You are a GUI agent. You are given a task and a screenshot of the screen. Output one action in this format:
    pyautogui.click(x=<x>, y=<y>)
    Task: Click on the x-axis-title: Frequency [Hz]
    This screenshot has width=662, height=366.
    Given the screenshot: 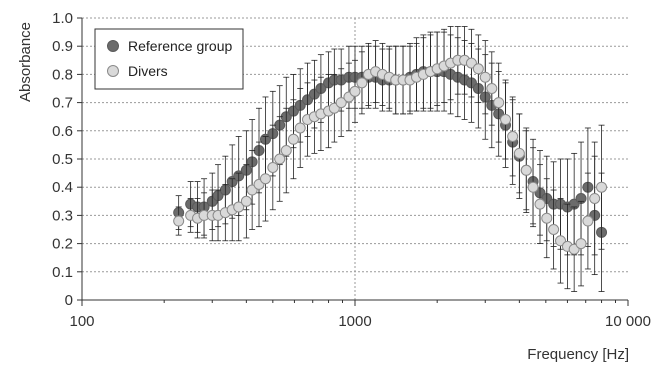 What is the action you would take?
    pyautogui.click(x=578, y=354)
    